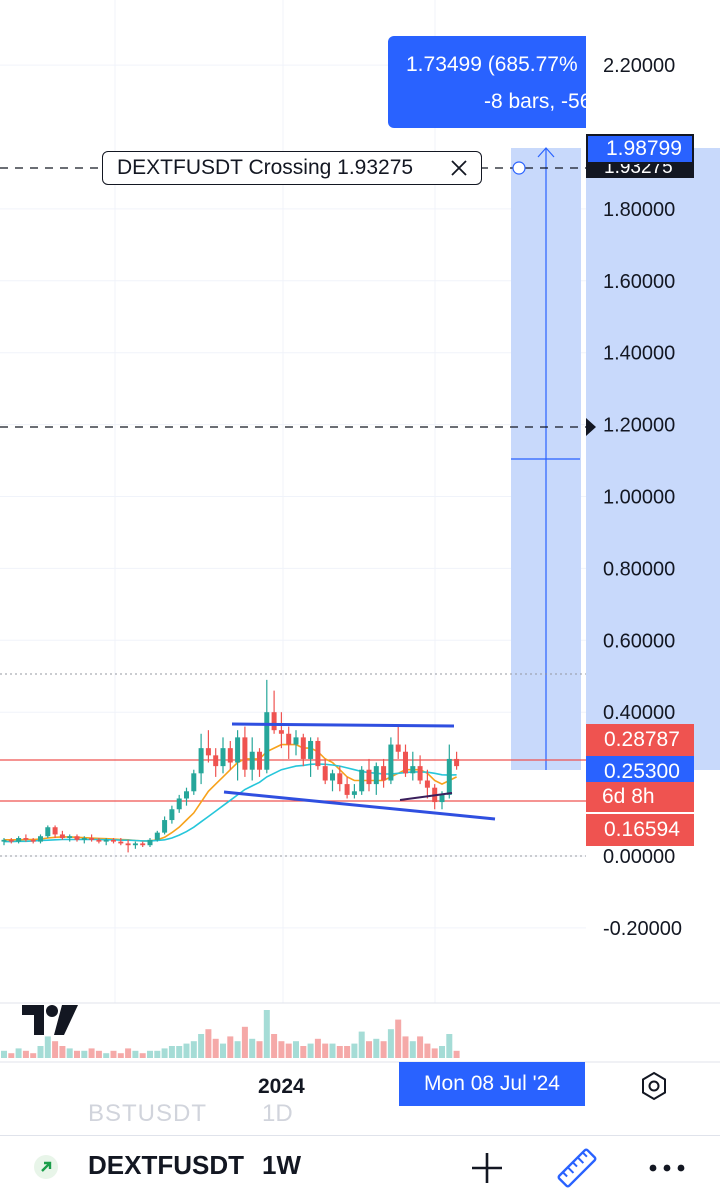  Describe the element at coordinates (281, 1165) in the screenshot. I see `timeframe-button: 1W` at that location.